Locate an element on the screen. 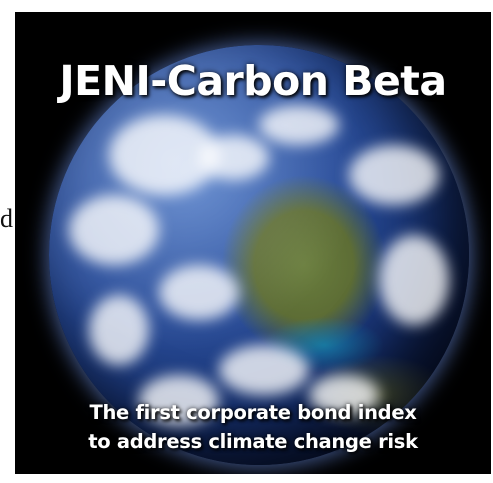 This screenshot has width=493, height=483. poster-title: JENI-Carbon Beta is located at coordinates (253, 81).